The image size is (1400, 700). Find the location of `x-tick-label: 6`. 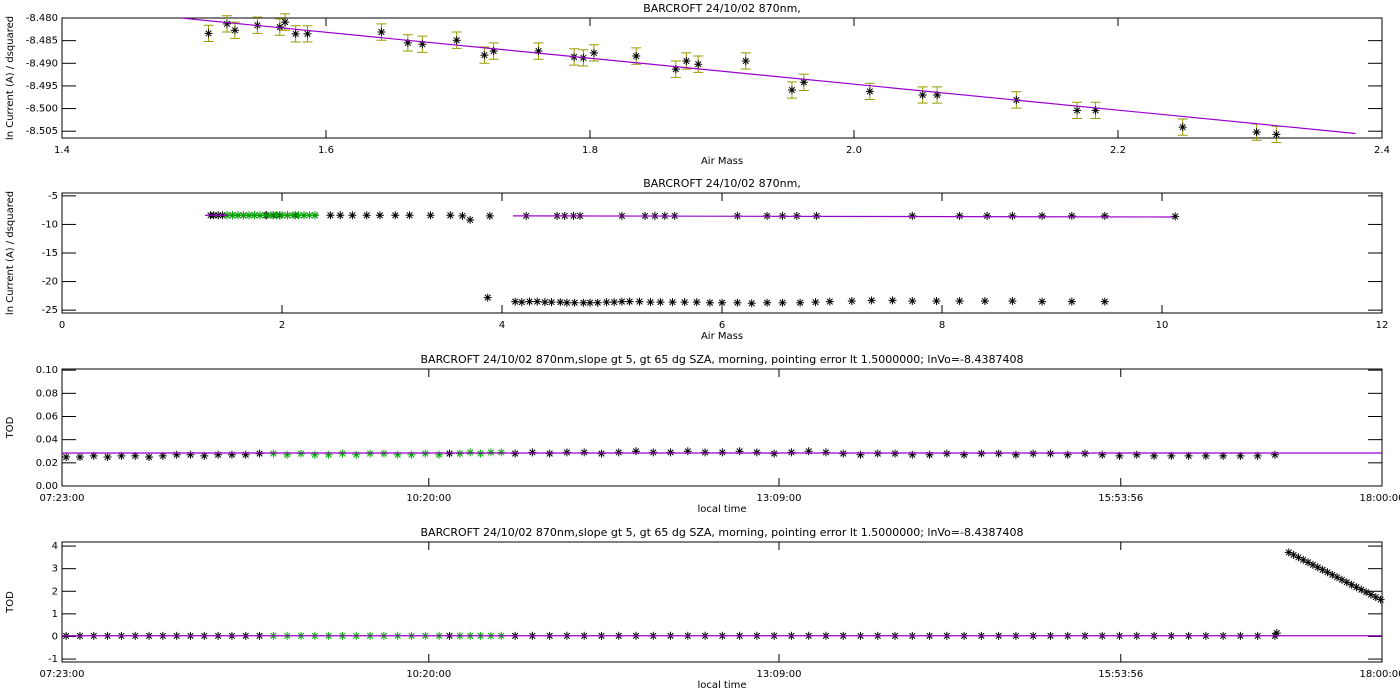

x-tick-label: 6 is located at coordinates (722, 325).